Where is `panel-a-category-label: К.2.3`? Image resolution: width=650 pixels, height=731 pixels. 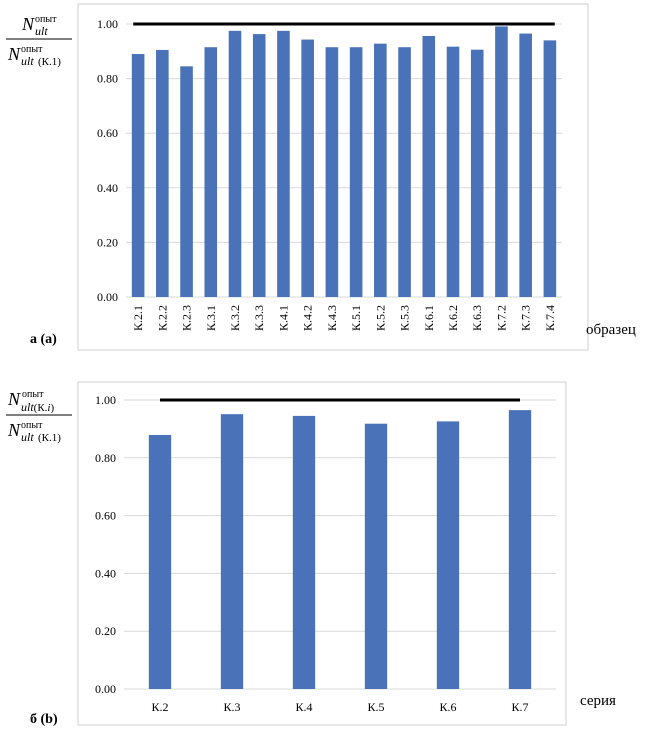
panel-a-category-label: К.2.3 is located at coordinates (187, 318).